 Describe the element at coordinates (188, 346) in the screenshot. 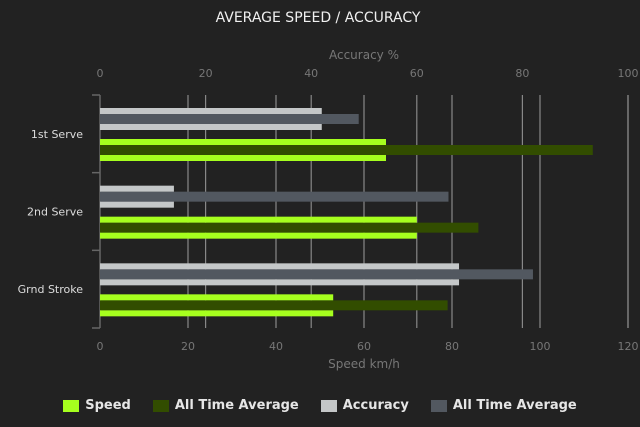

I see `bottom-tick-label: 20` at that location.